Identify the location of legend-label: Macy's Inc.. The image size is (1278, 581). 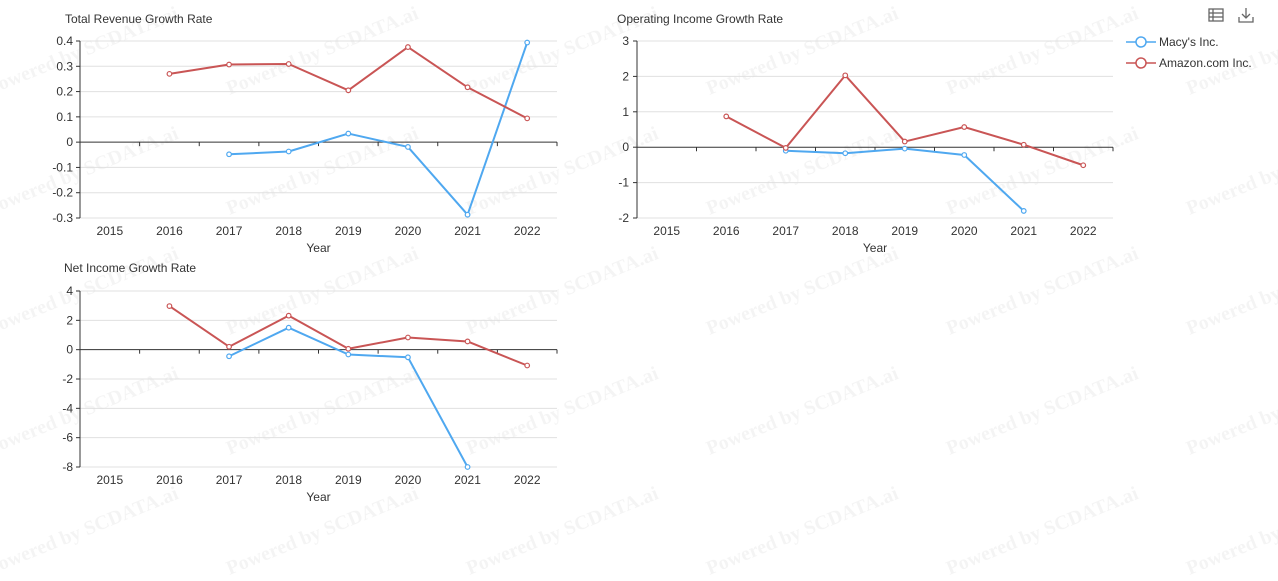
(1189, 41).